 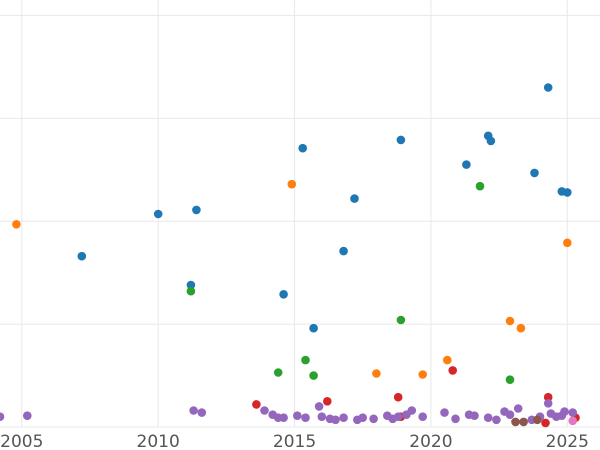 I want to click on x-tick-label: 2025, so click(x=567, y=441).